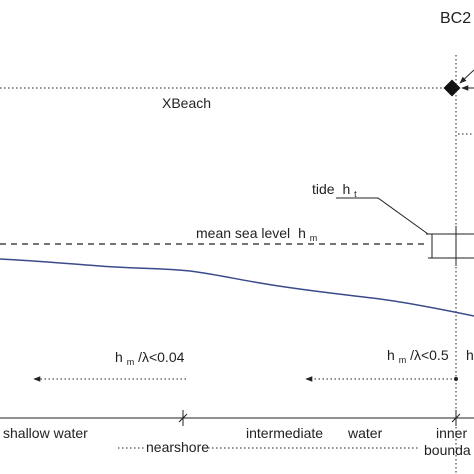  Describe the element at coordinates (365, 433) in the screenshot. I see `zone-water-word: water` at that location.